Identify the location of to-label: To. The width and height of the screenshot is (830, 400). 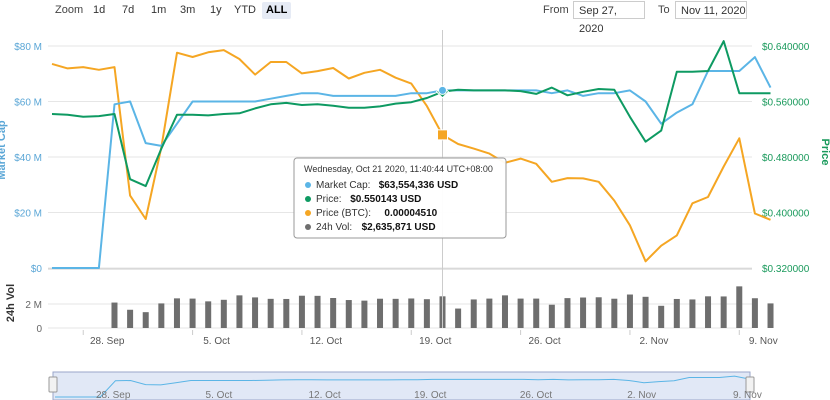
(664, 10).